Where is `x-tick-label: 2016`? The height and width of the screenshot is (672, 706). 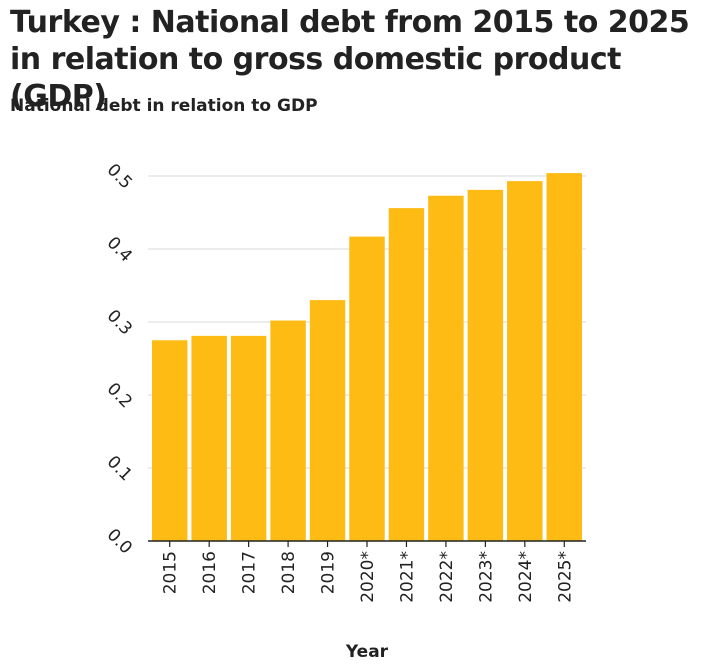
x-tick-label: 2016 is located at coordinates (210, 572).